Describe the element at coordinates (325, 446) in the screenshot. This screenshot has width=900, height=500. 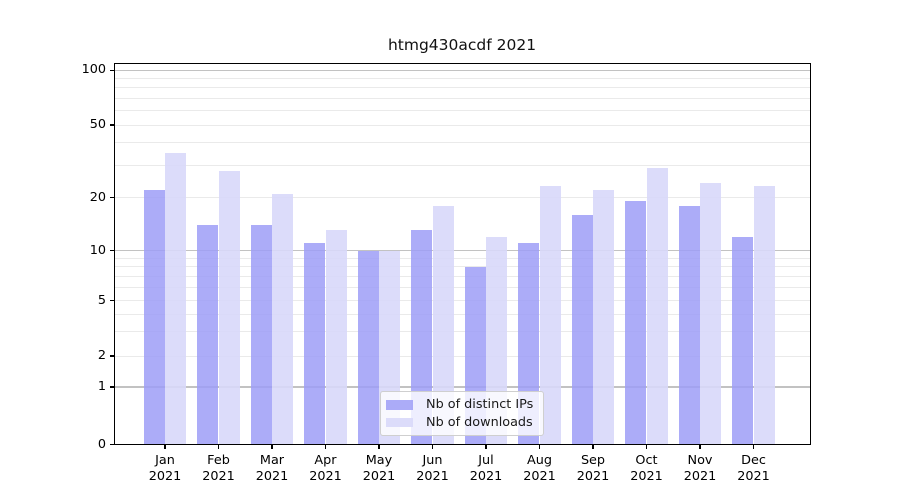
I see `x-tick-apr` at that location.